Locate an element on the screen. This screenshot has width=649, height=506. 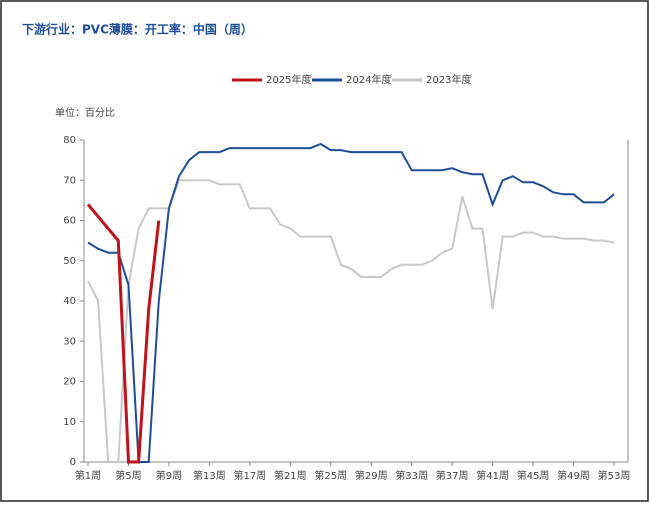
y-tick-label: 40 is located at coordinates (69, 301).